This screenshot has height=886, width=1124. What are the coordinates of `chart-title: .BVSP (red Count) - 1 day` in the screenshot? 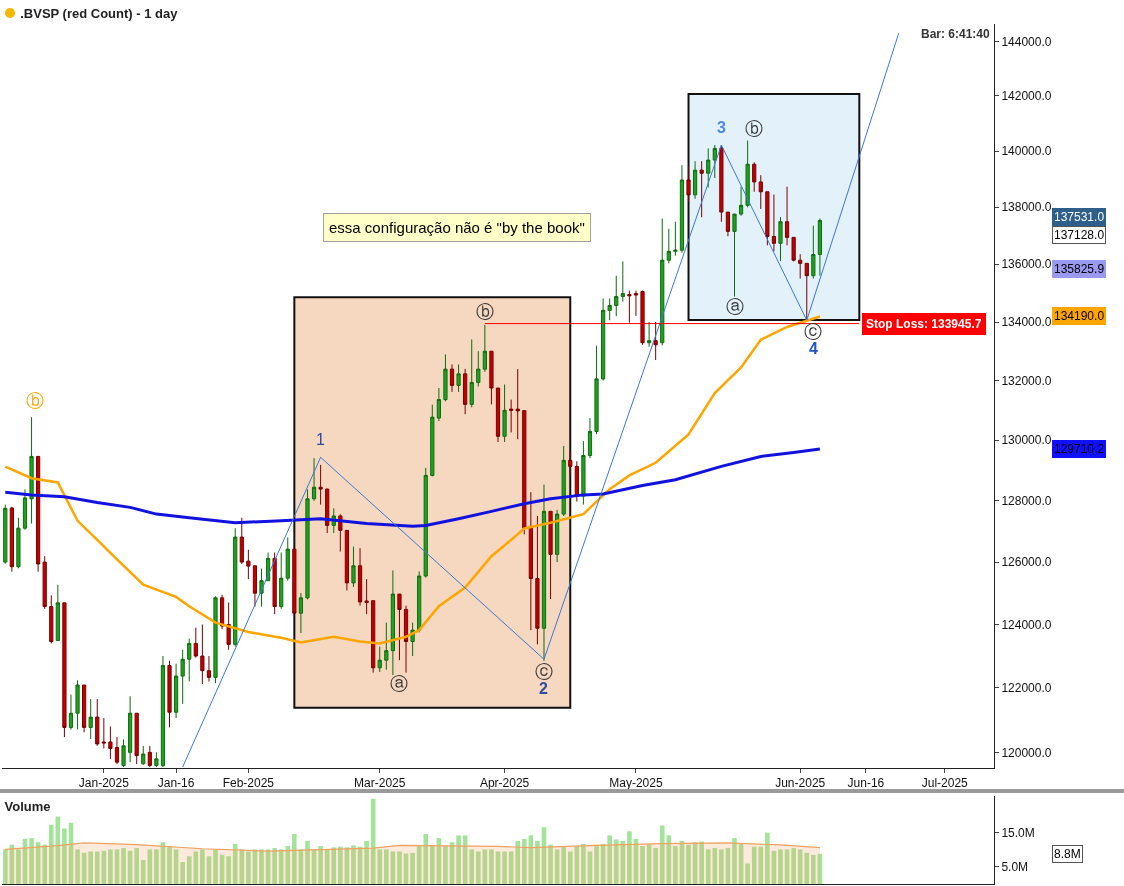 It's located at (99, 13).